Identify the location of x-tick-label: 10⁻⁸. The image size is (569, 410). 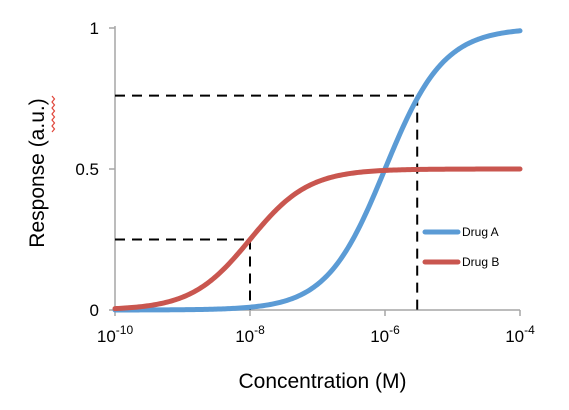
(250, 334).